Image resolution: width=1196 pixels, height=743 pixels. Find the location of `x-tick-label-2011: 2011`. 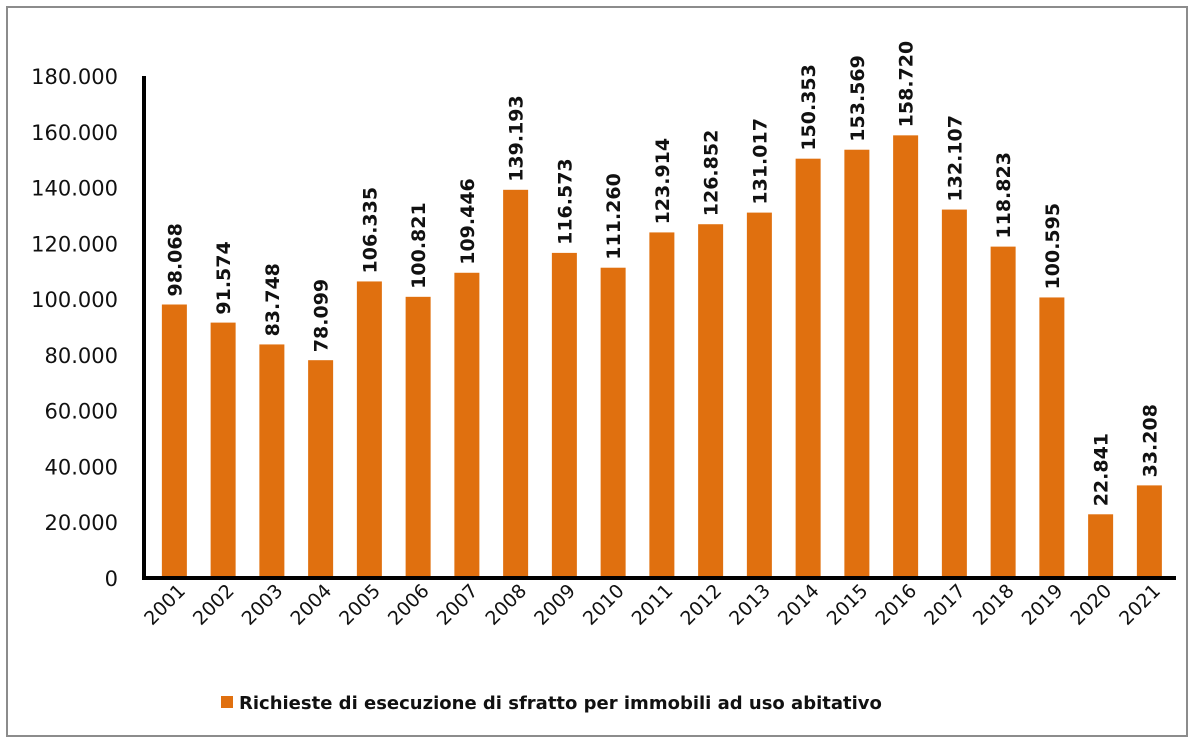

x-tick-label-2011: 2011 is located at coordinates (653, 605).